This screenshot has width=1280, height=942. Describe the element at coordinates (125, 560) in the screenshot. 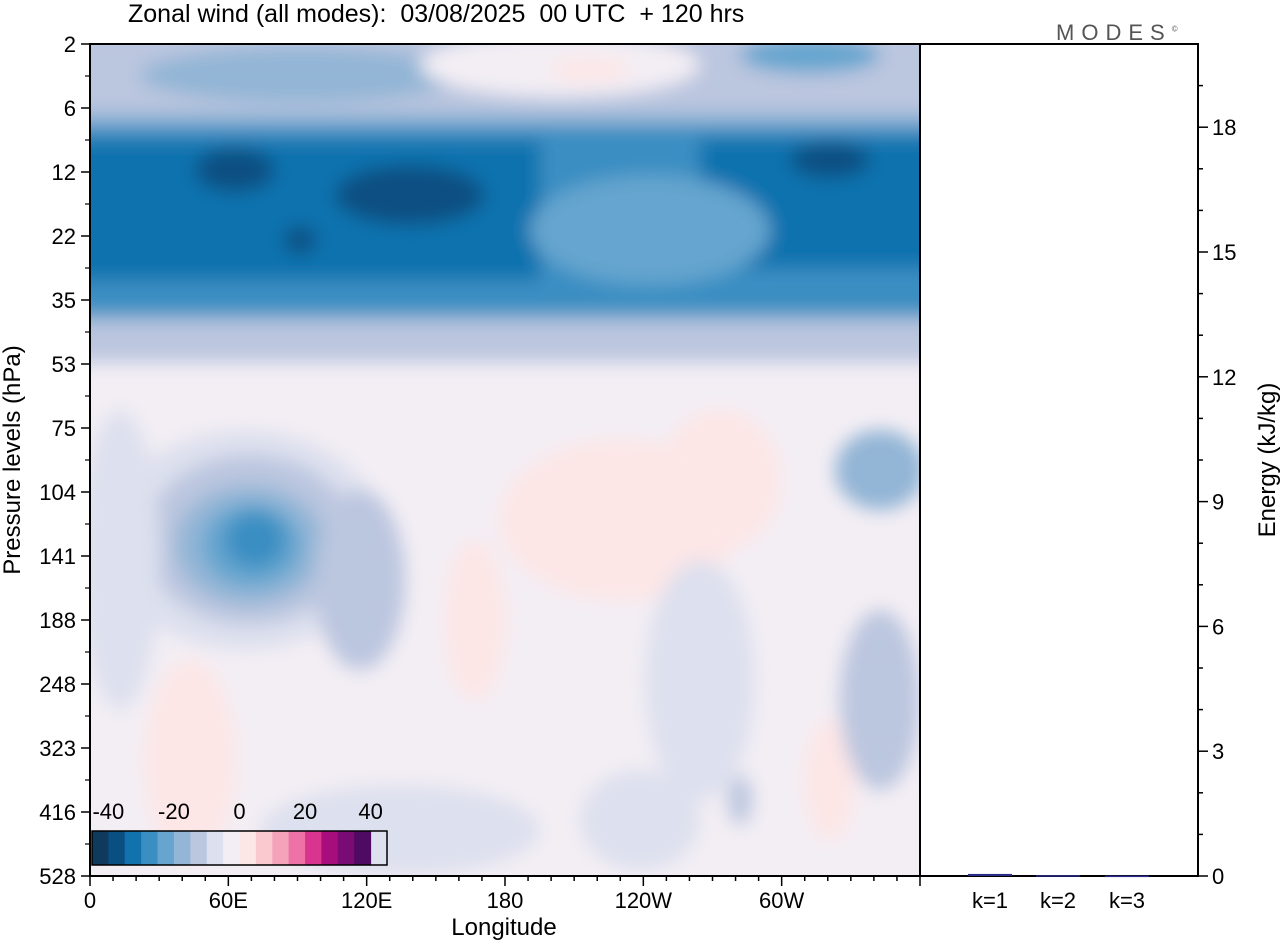

I see `region-lower-b` at that location.